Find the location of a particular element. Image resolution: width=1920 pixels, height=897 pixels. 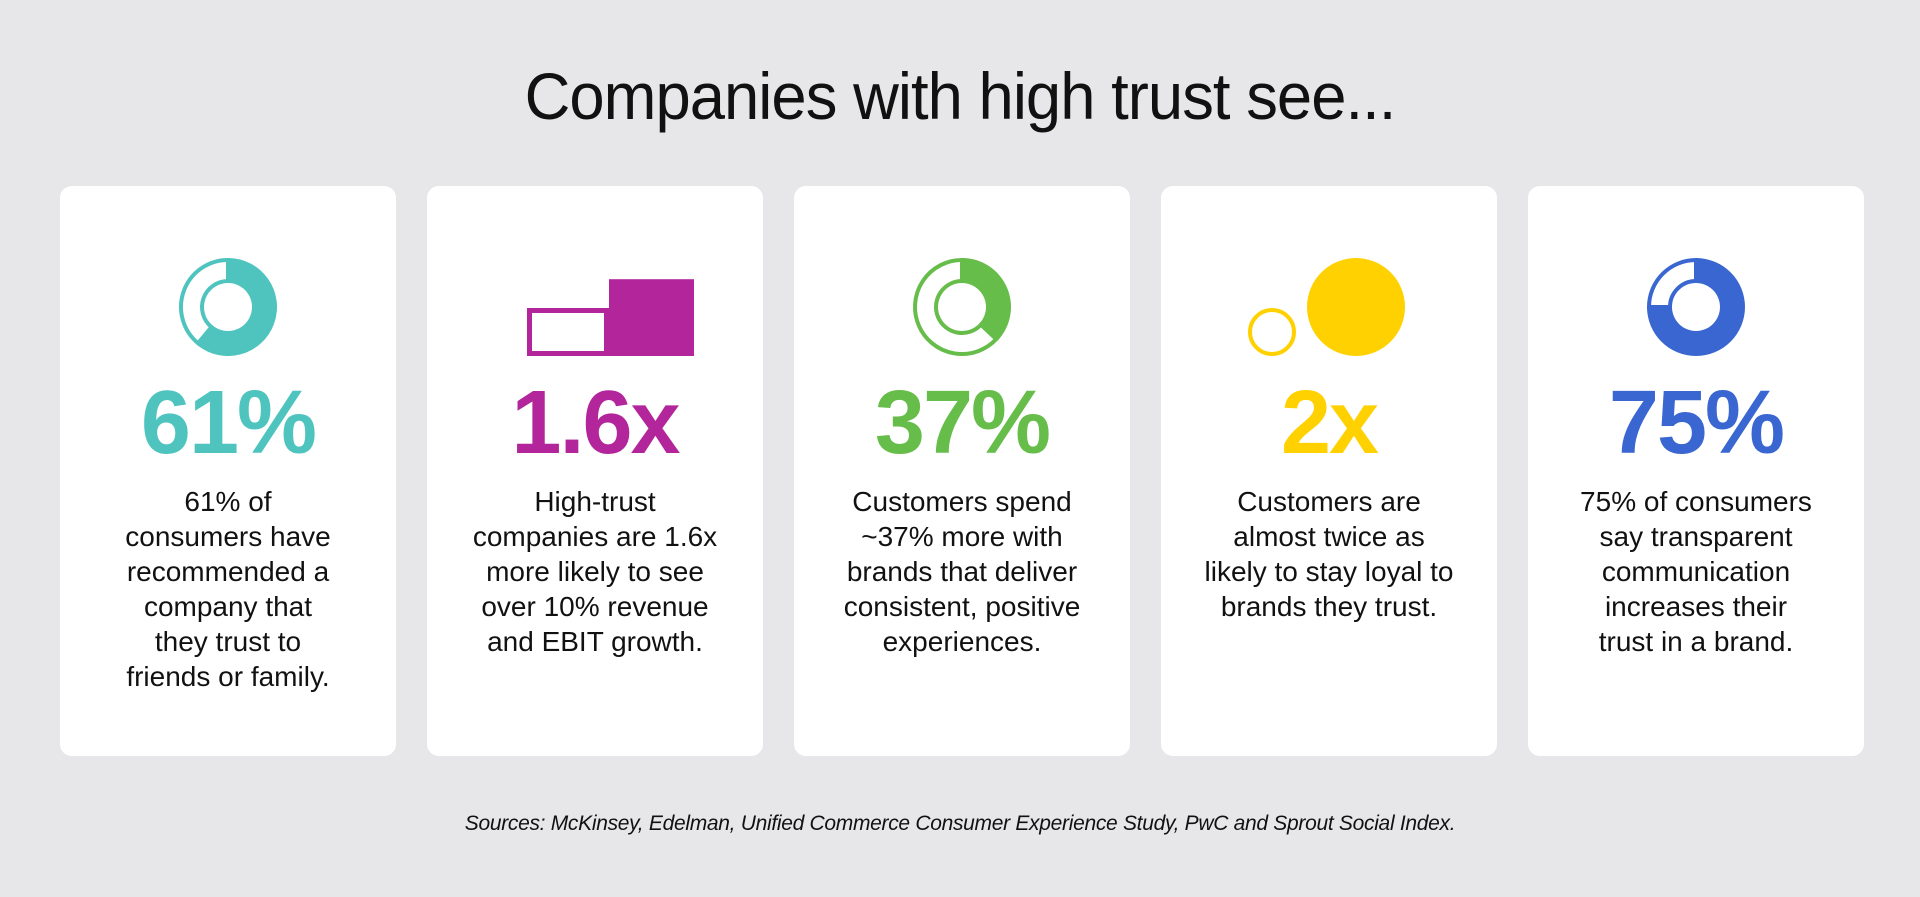

bar-comparison-icon-graphic is located at coordinates (610, 317).